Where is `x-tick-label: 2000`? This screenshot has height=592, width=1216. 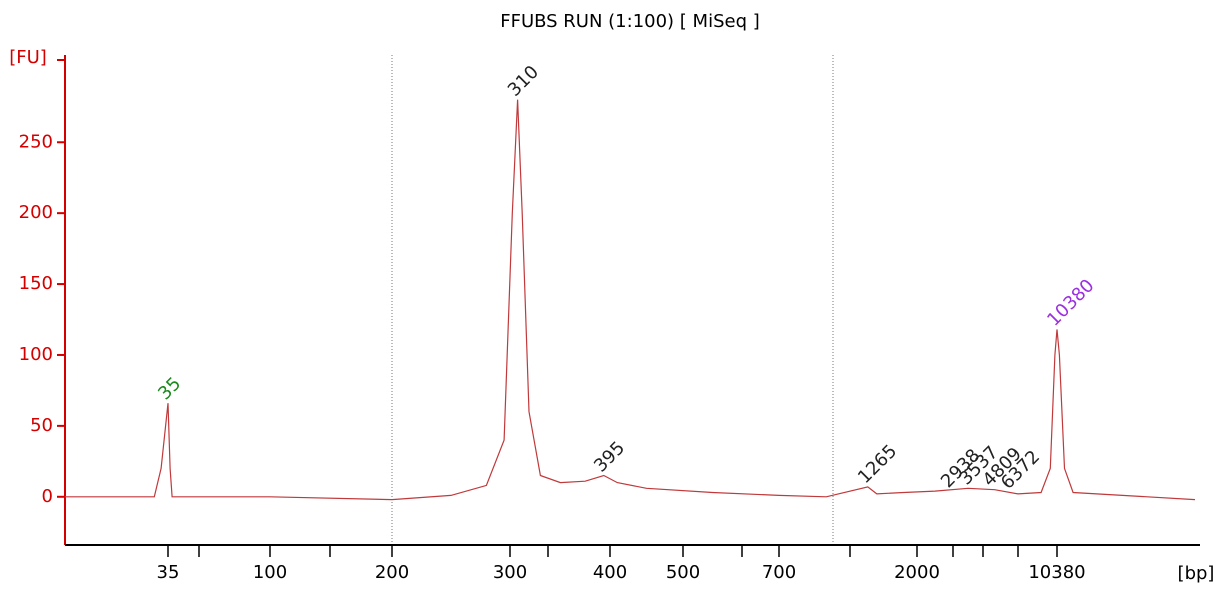
x-tick-label: 2000 is located at coordinates (917, 572).